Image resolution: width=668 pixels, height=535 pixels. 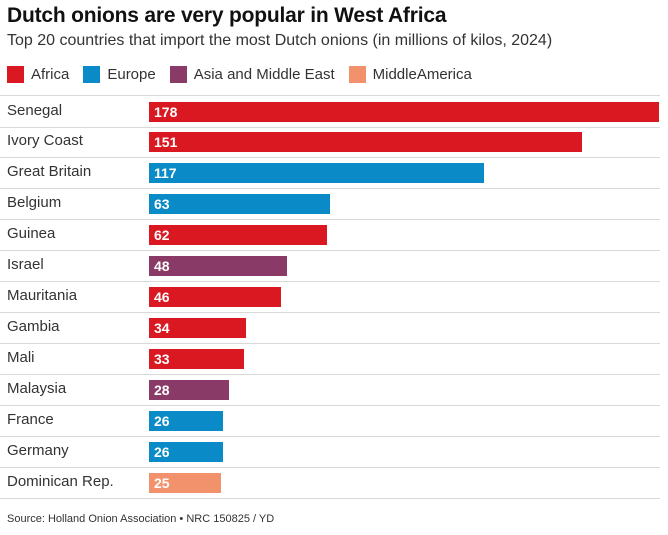 I want to click on category-label: Ivory Coast, so click(x=45, y=140).